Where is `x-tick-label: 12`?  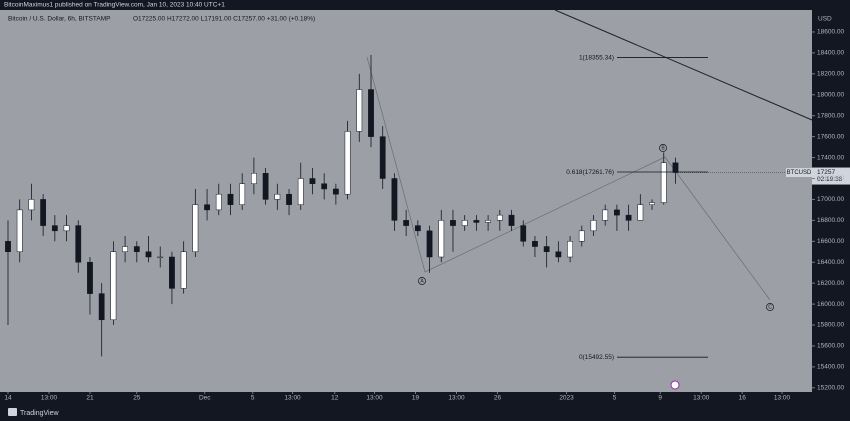
x-tick-label: 12 is located at coordinates (335, 398).